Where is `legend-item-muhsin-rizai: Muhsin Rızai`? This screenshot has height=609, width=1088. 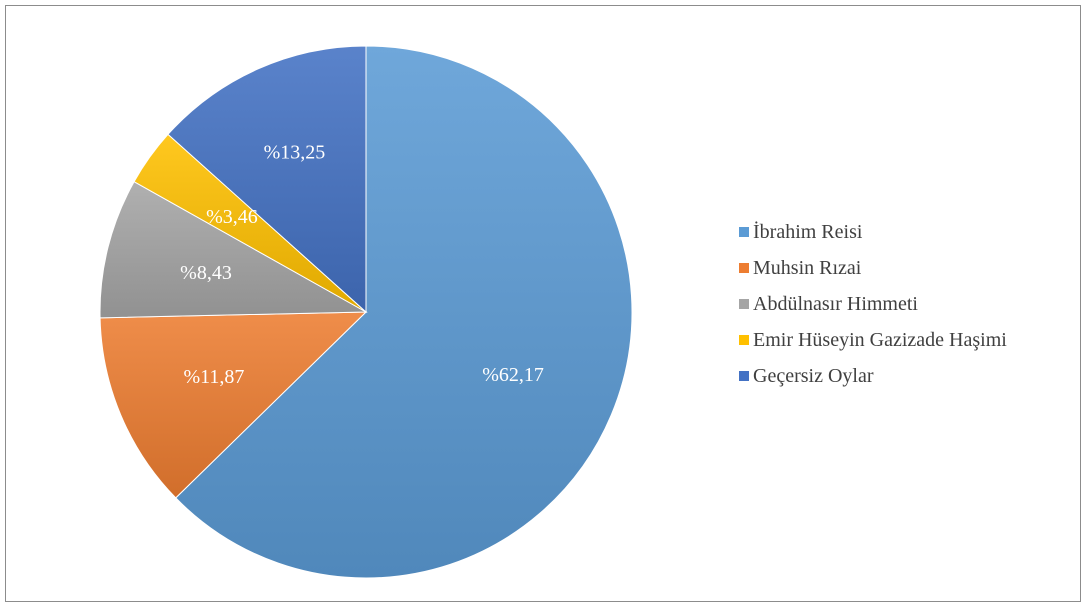
legend-item-muhsin-rizai: Muhsin Rızai is located at coordinates (873, 268).